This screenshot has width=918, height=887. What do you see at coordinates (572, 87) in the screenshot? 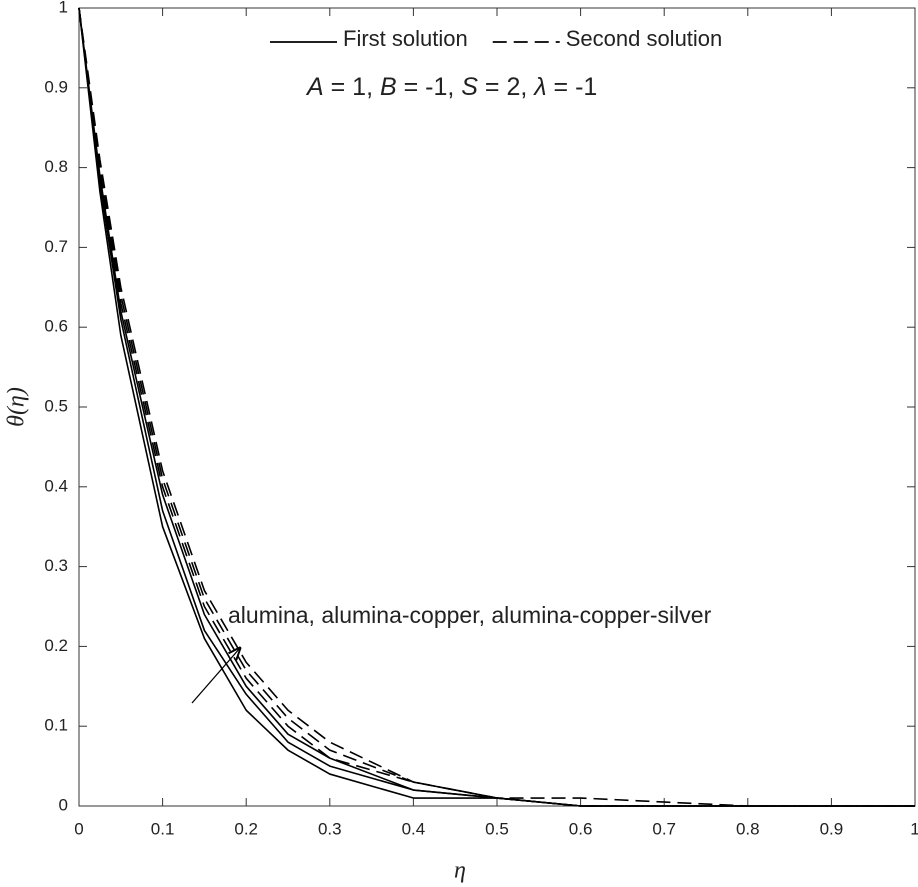
I see `parameter-part: = -1` at bounding box center [572, 87].